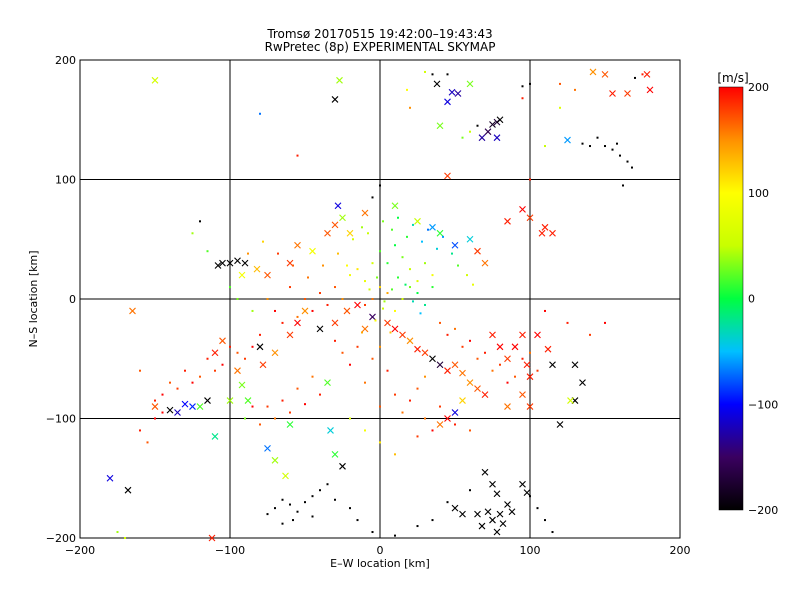 The width and height of the screenshot is (800, 600). I want to click on colorbar-gradient, so click(731, 298).